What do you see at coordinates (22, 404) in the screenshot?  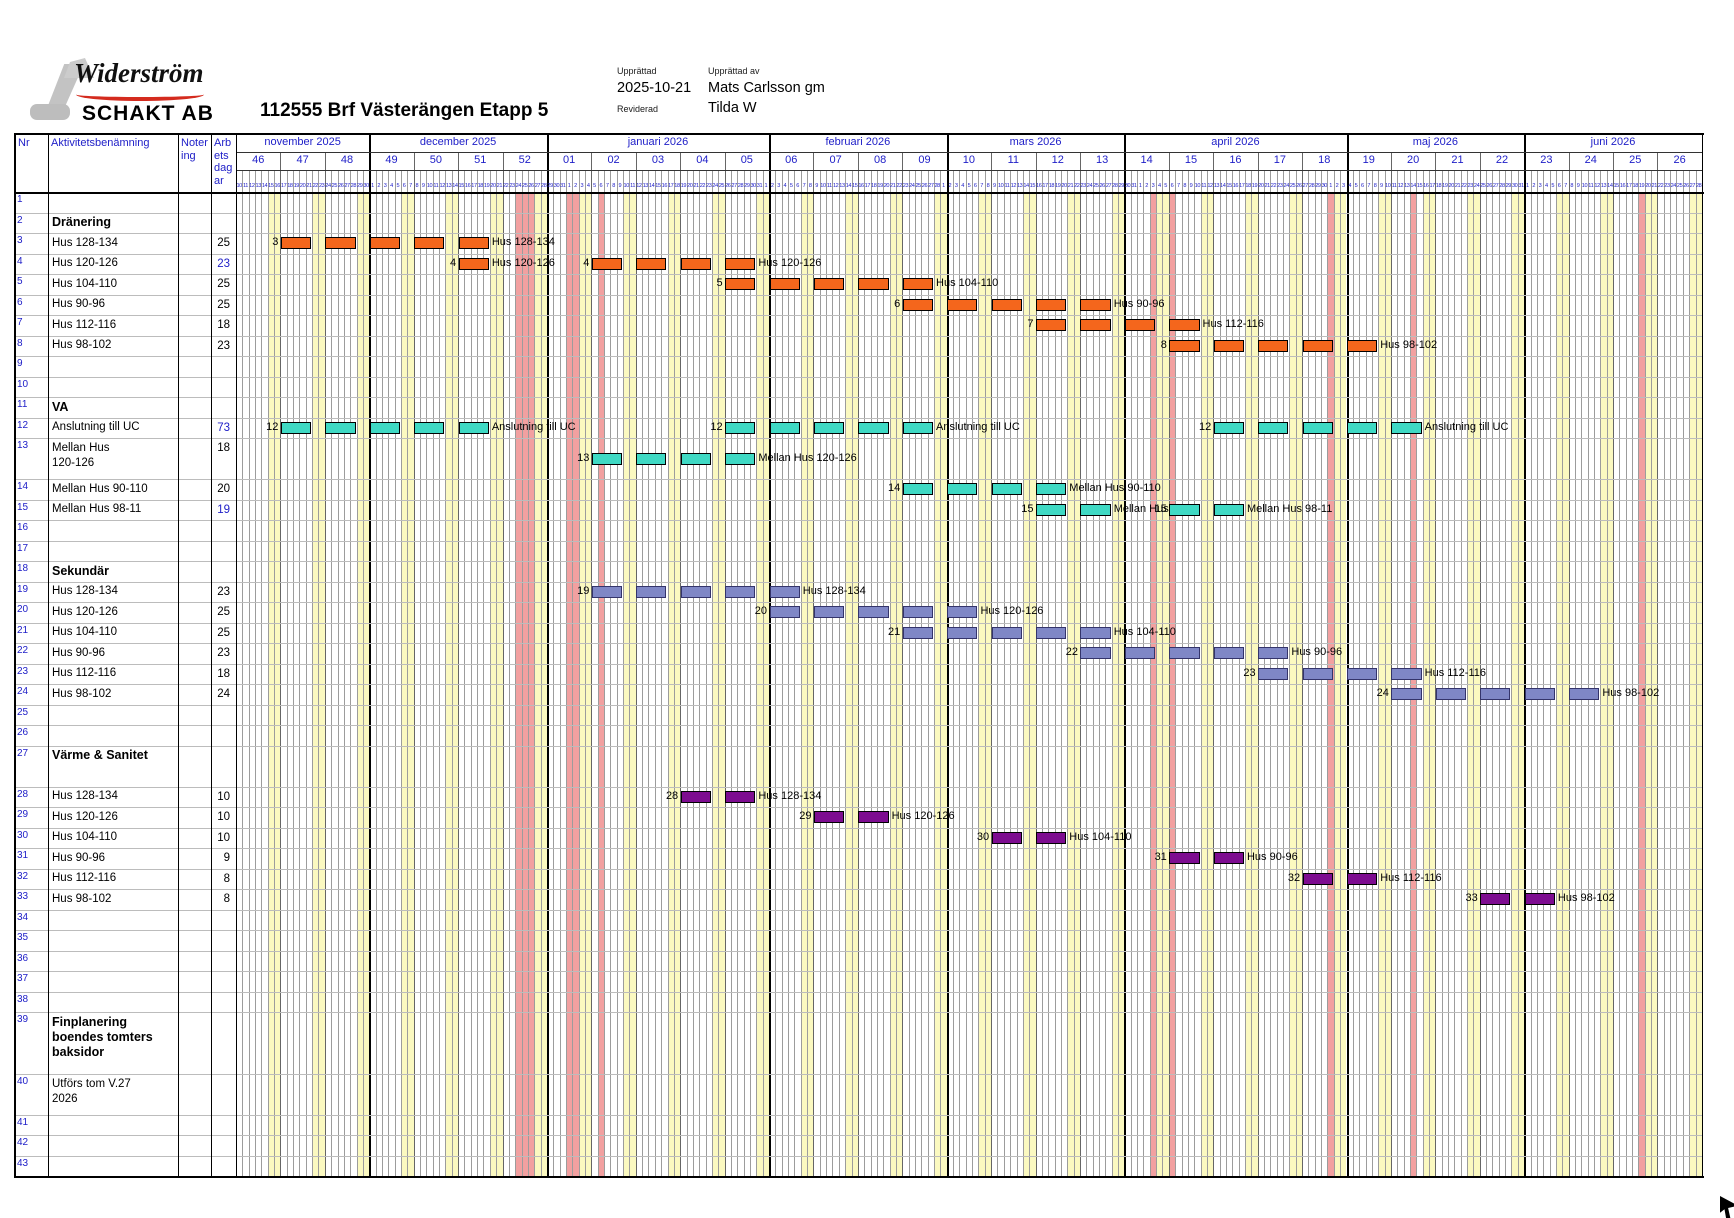 I see `row-number: 11` at bounding box center [22, 404].